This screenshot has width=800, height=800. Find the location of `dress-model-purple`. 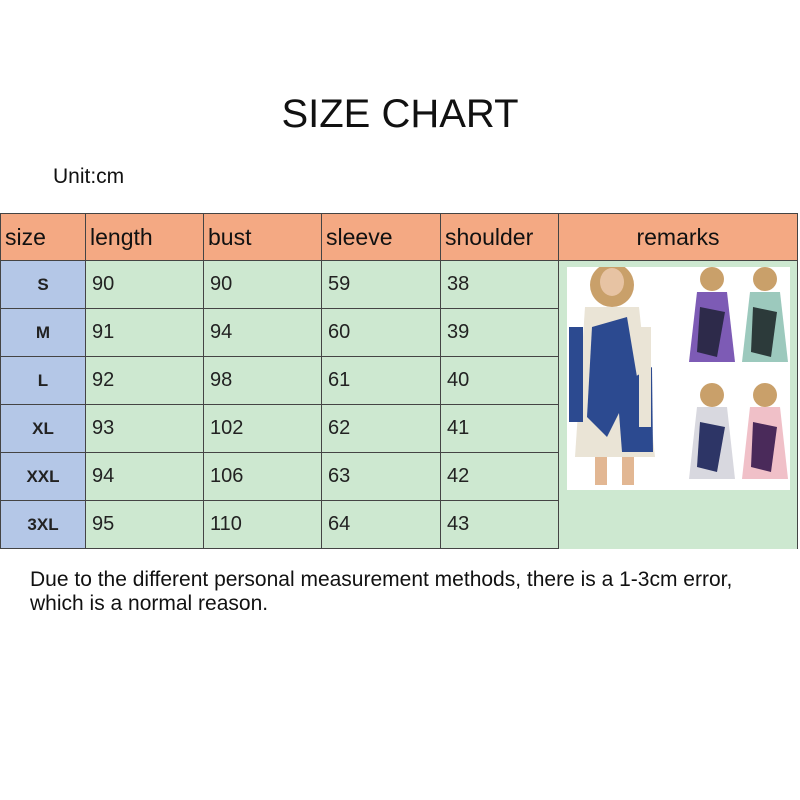

dress-model-purple is located at coordinates (712, 314).